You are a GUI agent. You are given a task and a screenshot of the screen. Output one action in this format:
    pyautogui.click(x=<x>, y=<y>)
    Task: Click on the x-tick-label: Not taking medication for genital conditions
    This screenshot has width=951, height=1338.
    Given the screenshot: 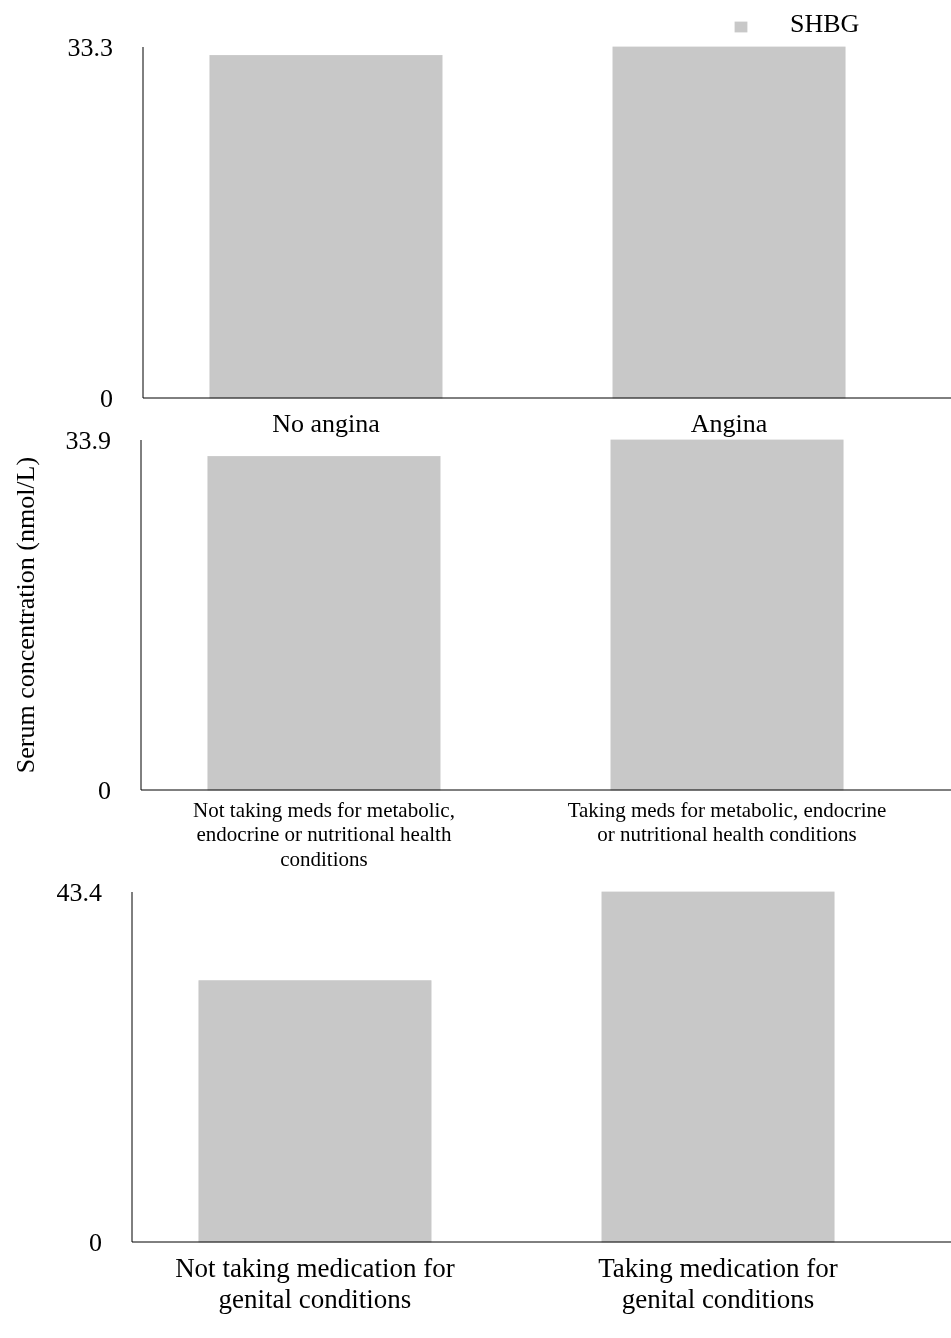 What is the action you would take?
    pyautogui.click(x=315, y=1284)
    